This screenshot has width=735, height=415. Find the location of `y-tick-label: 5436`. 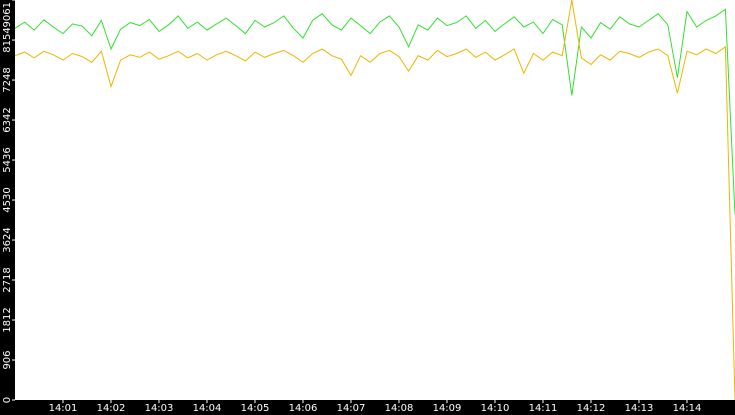

y-tick-label: 5436 is located at coordinates (7, 159).